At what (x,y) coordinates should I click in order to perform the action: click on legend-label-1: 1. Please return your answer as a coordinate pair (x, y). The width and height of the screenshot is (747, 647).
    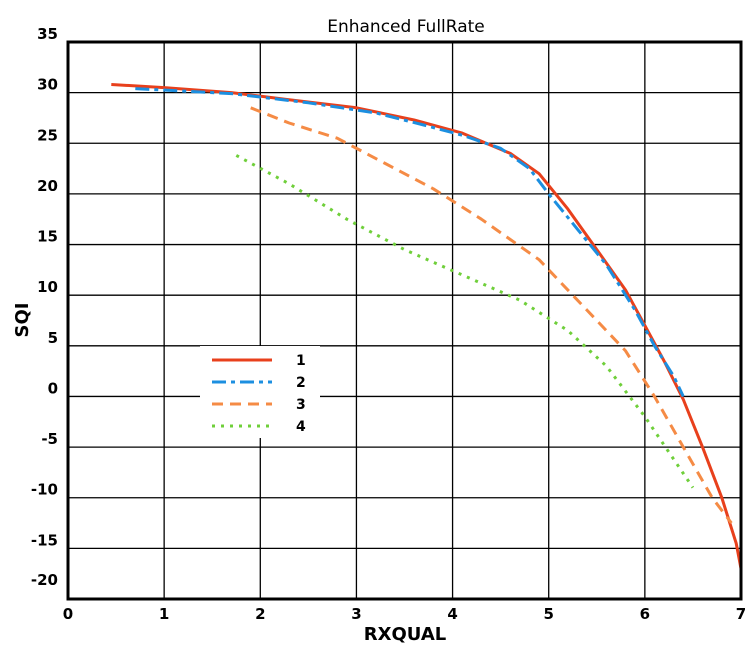
    Looking at the image, I should click on (301, 361).